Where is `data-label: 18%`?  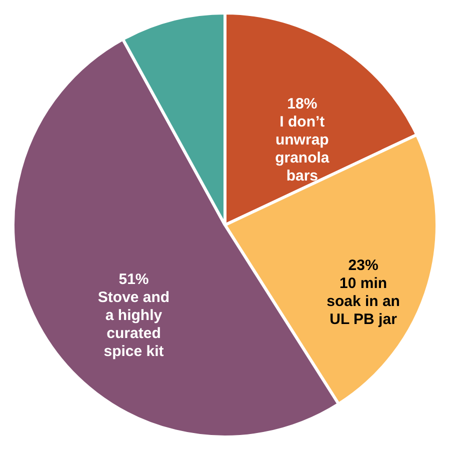 data-label: 18% is located at coordinates (302, 103).